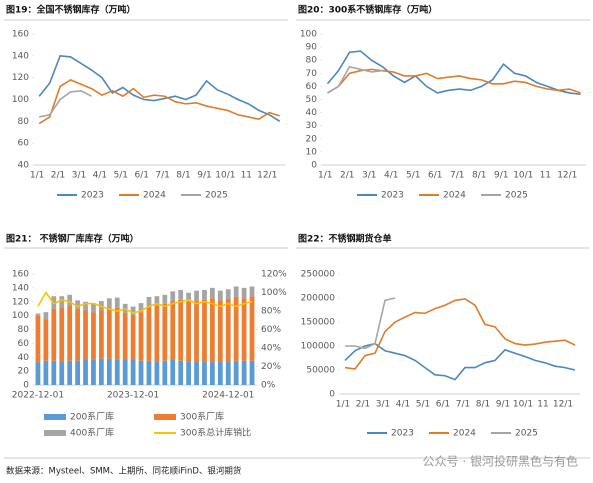 This screenshot has width=593, height=483. Describe the element at coordinates (274, 275) in the screenshot. I see `y2-tick-label: 120%` at that location.